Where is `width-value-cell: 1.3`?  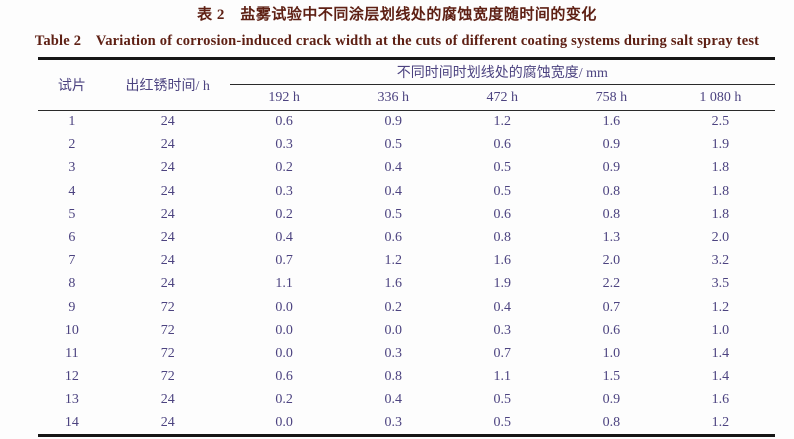 width-value-cell: 1.3 is located at coordinates (611, 238).